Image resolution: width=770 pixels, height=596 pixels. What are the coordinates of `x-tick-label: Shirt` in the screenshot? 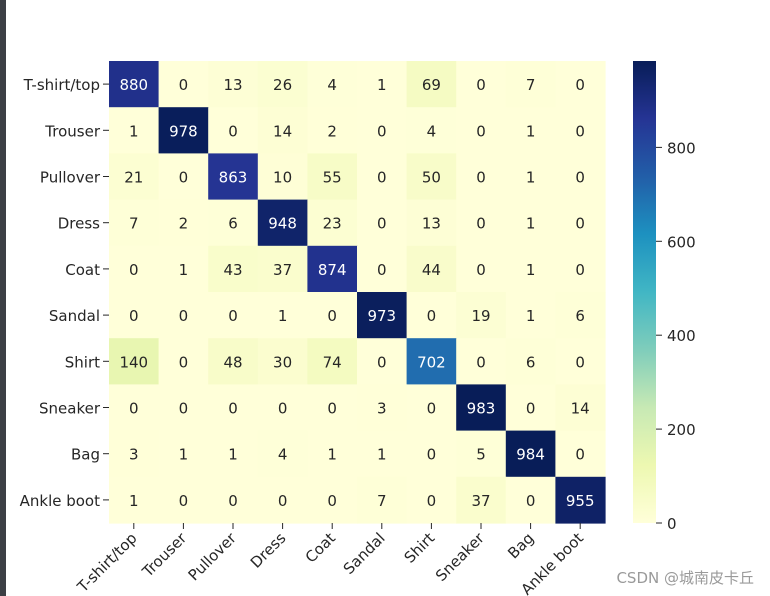 It's located at (420, 548).